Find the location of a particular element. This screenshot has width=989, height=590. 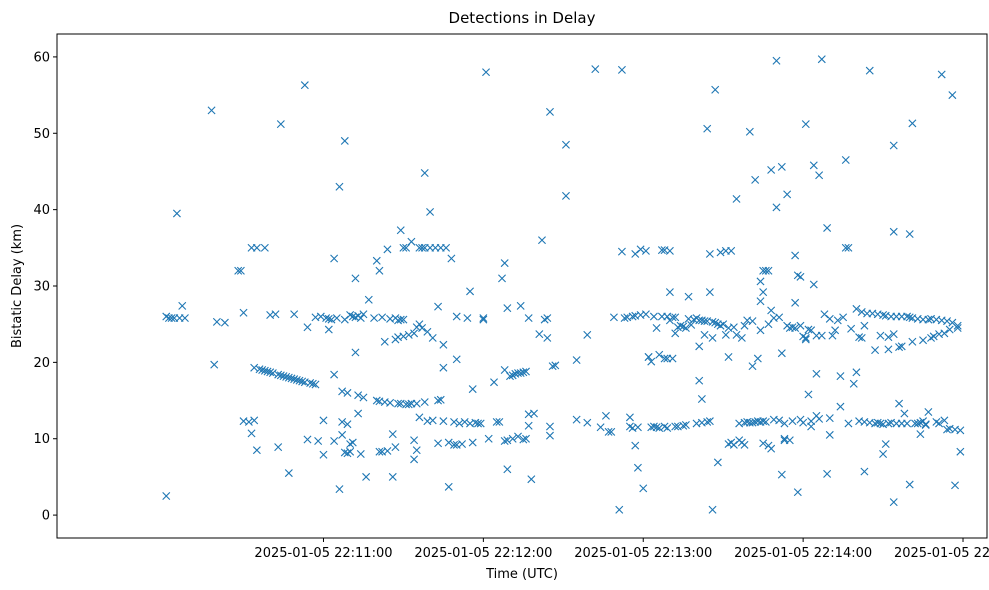

x-tick-label: 2025-01-05 22:11:00 is located at coordinates (323, 553).